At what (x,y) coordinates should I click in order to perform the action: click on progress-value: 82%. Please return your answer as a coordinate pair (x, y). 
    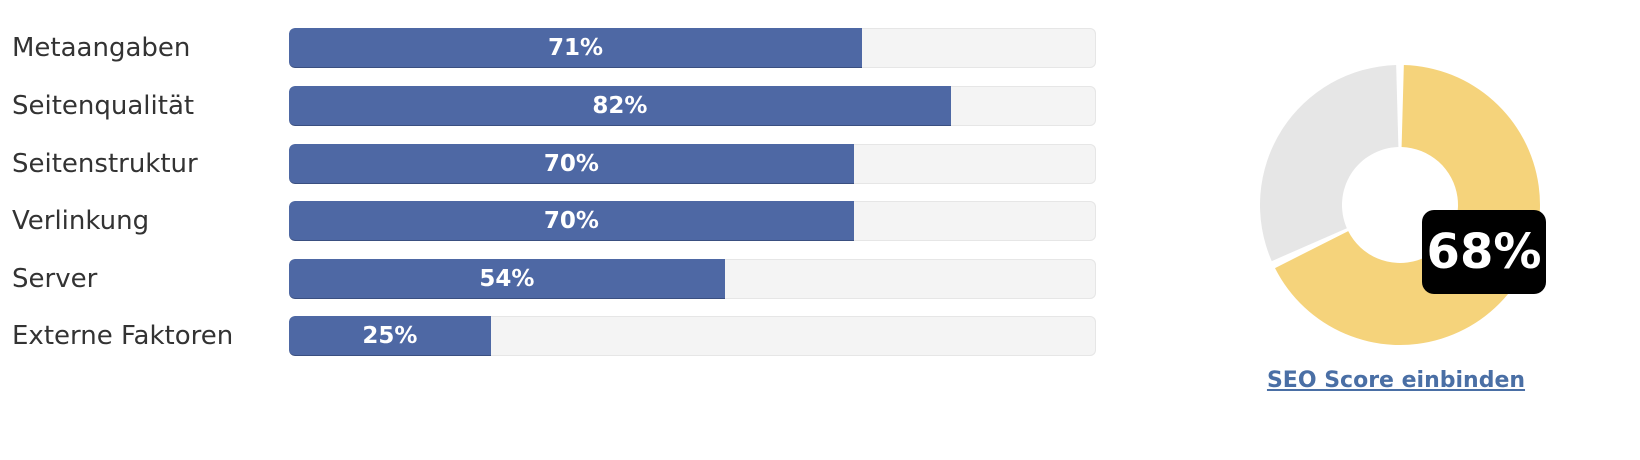
    Looking at the image, I should click on (620, 106).